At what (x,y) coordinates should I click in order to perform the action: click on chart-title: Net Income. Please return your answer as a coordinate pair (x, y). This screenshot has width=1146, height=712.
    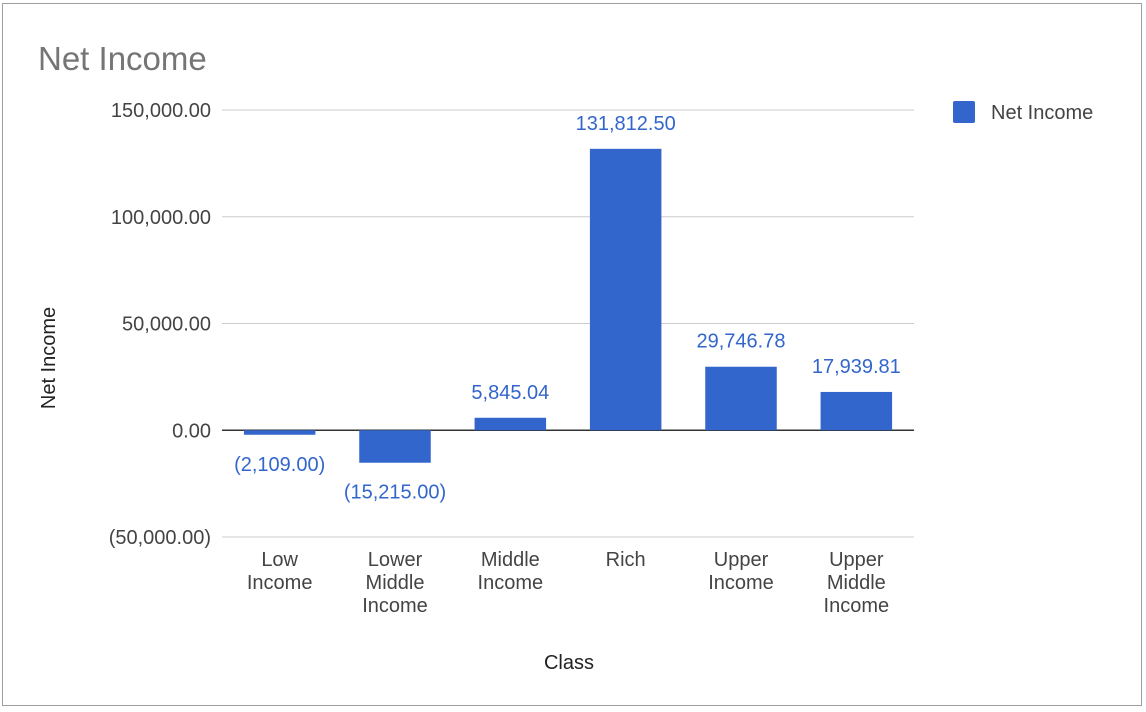
    Looking at the image, I should click on (122, 58).